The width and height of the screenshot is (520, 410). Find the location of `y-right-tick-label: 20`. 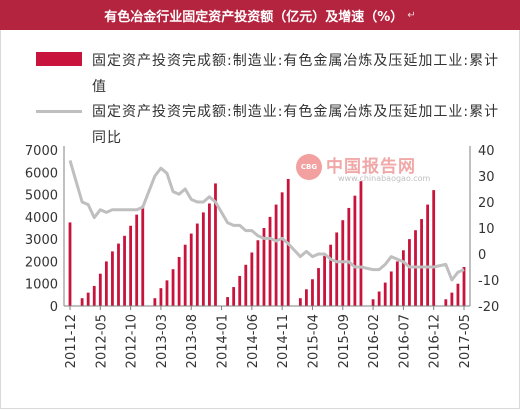

y-right-tick-label: 20 is located at coordinates (486, 203).